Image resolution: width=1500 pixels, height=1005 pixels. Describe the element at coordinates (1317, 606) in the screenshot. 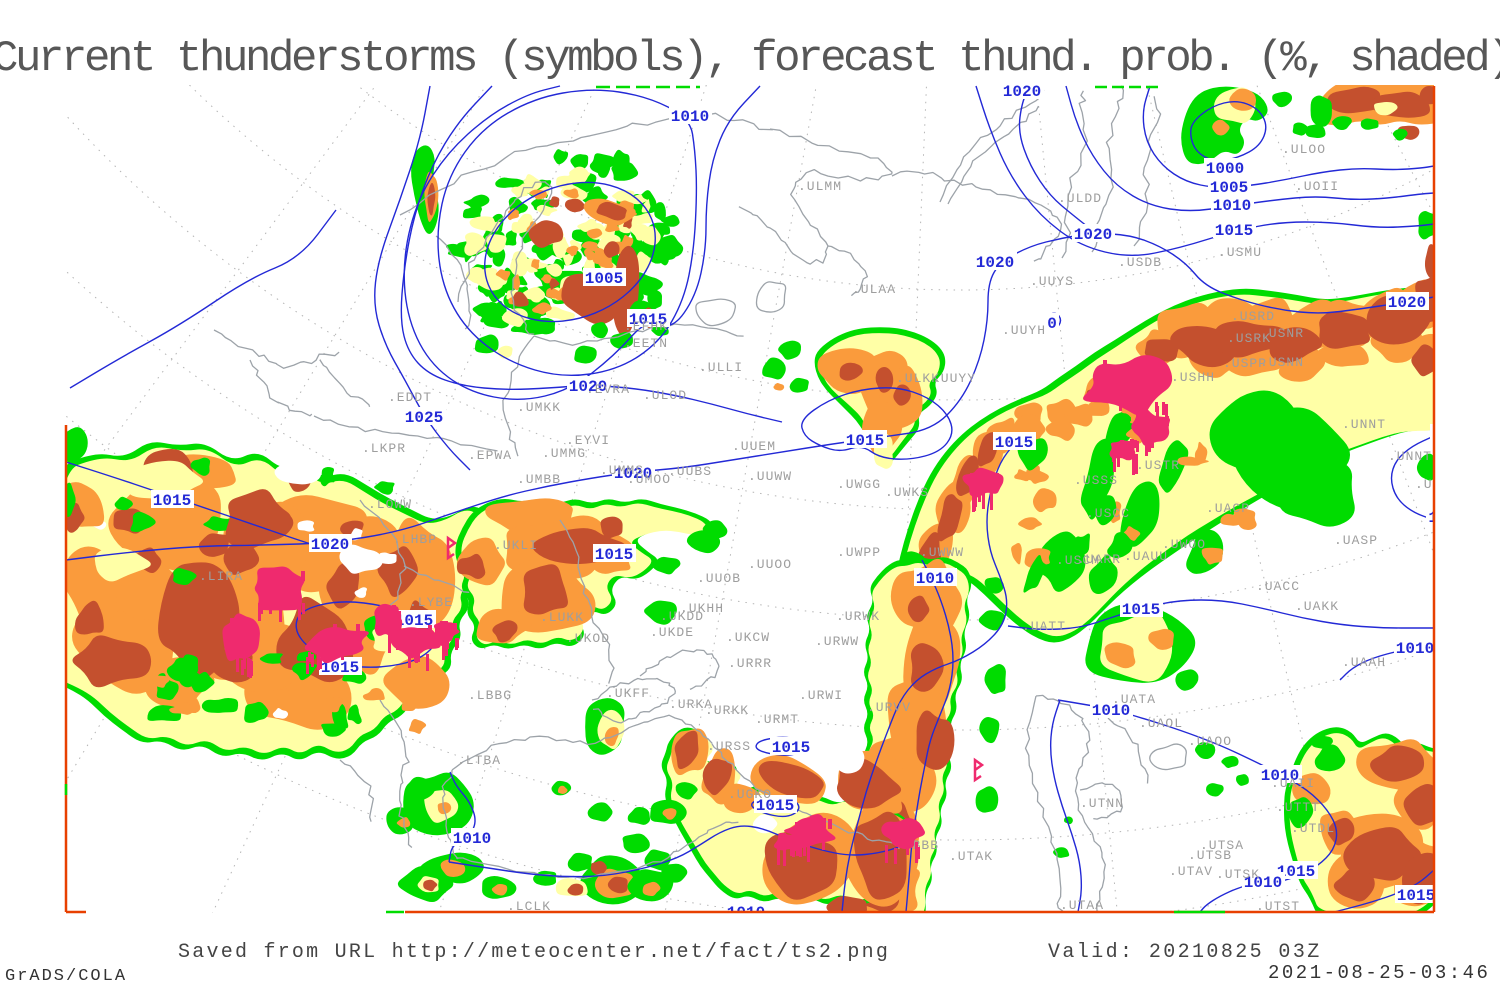

I see `svg-text: .UAKK` at that location.